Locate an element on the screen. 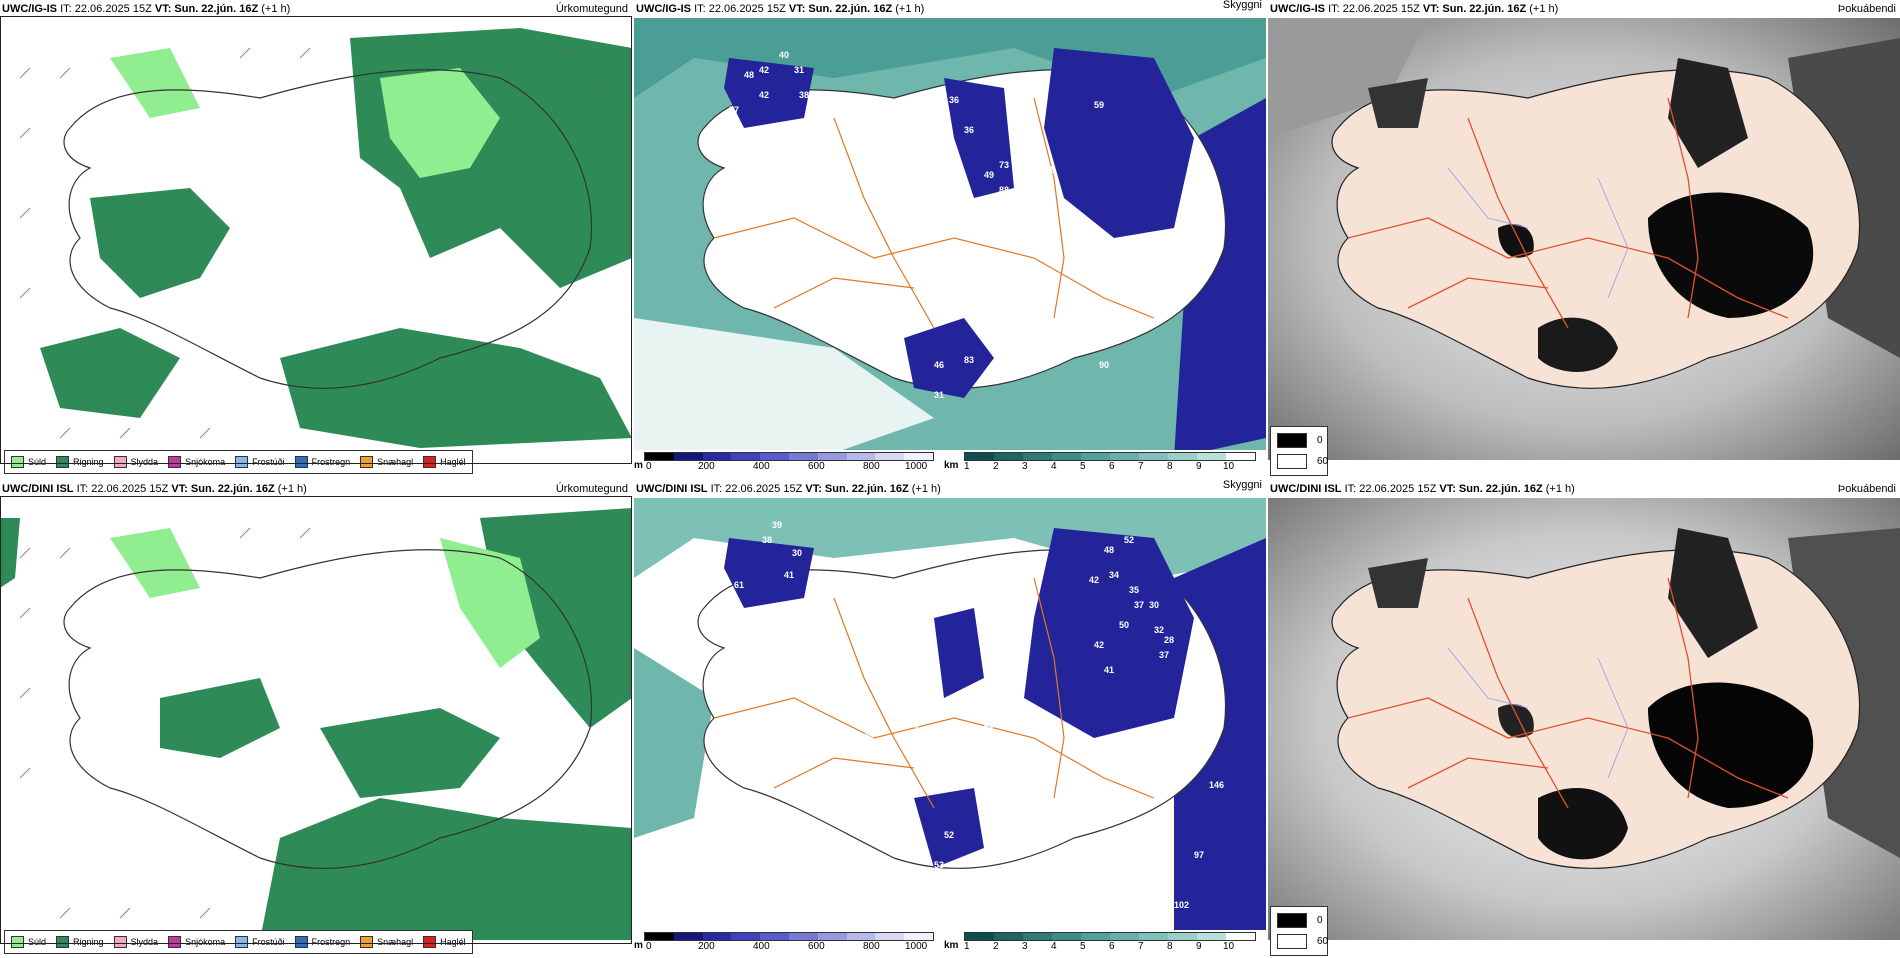 The image size is (1900, 958). cloud-base-label: 59 is located at coordinates (1099, 105).